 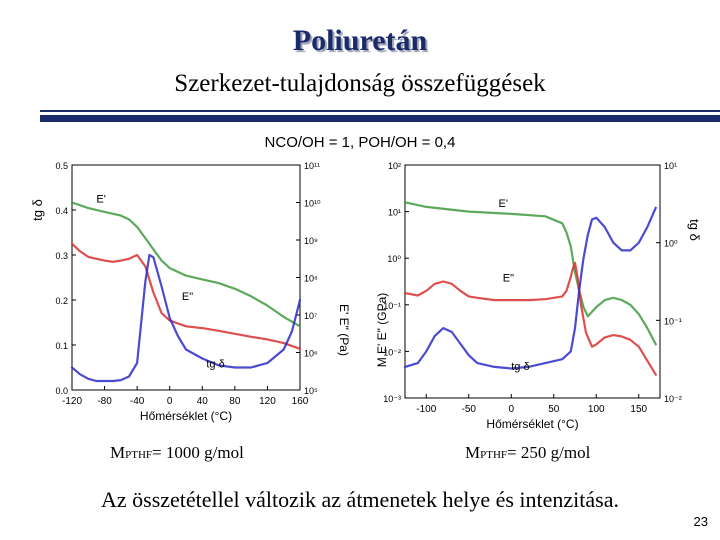 I want to click on chart1-x-axis-label: Hőmérséklet (°C), so click(x=186, y=416).